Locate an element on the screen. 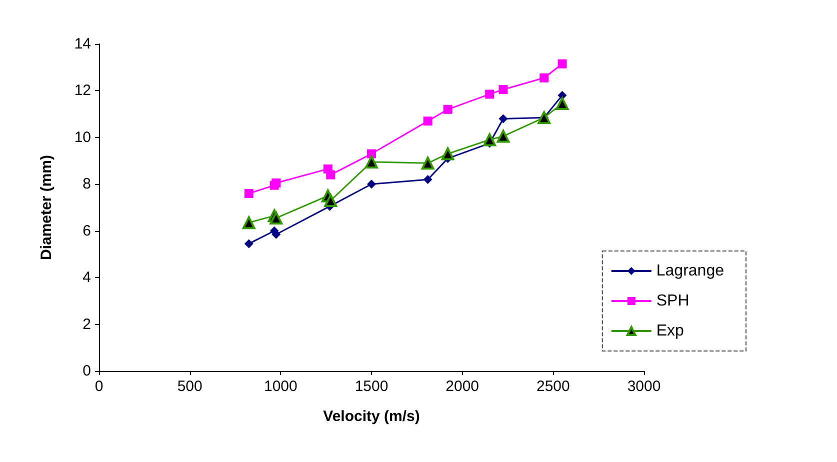  x-tick-label: 2500 is located at coordinates (553, 386).